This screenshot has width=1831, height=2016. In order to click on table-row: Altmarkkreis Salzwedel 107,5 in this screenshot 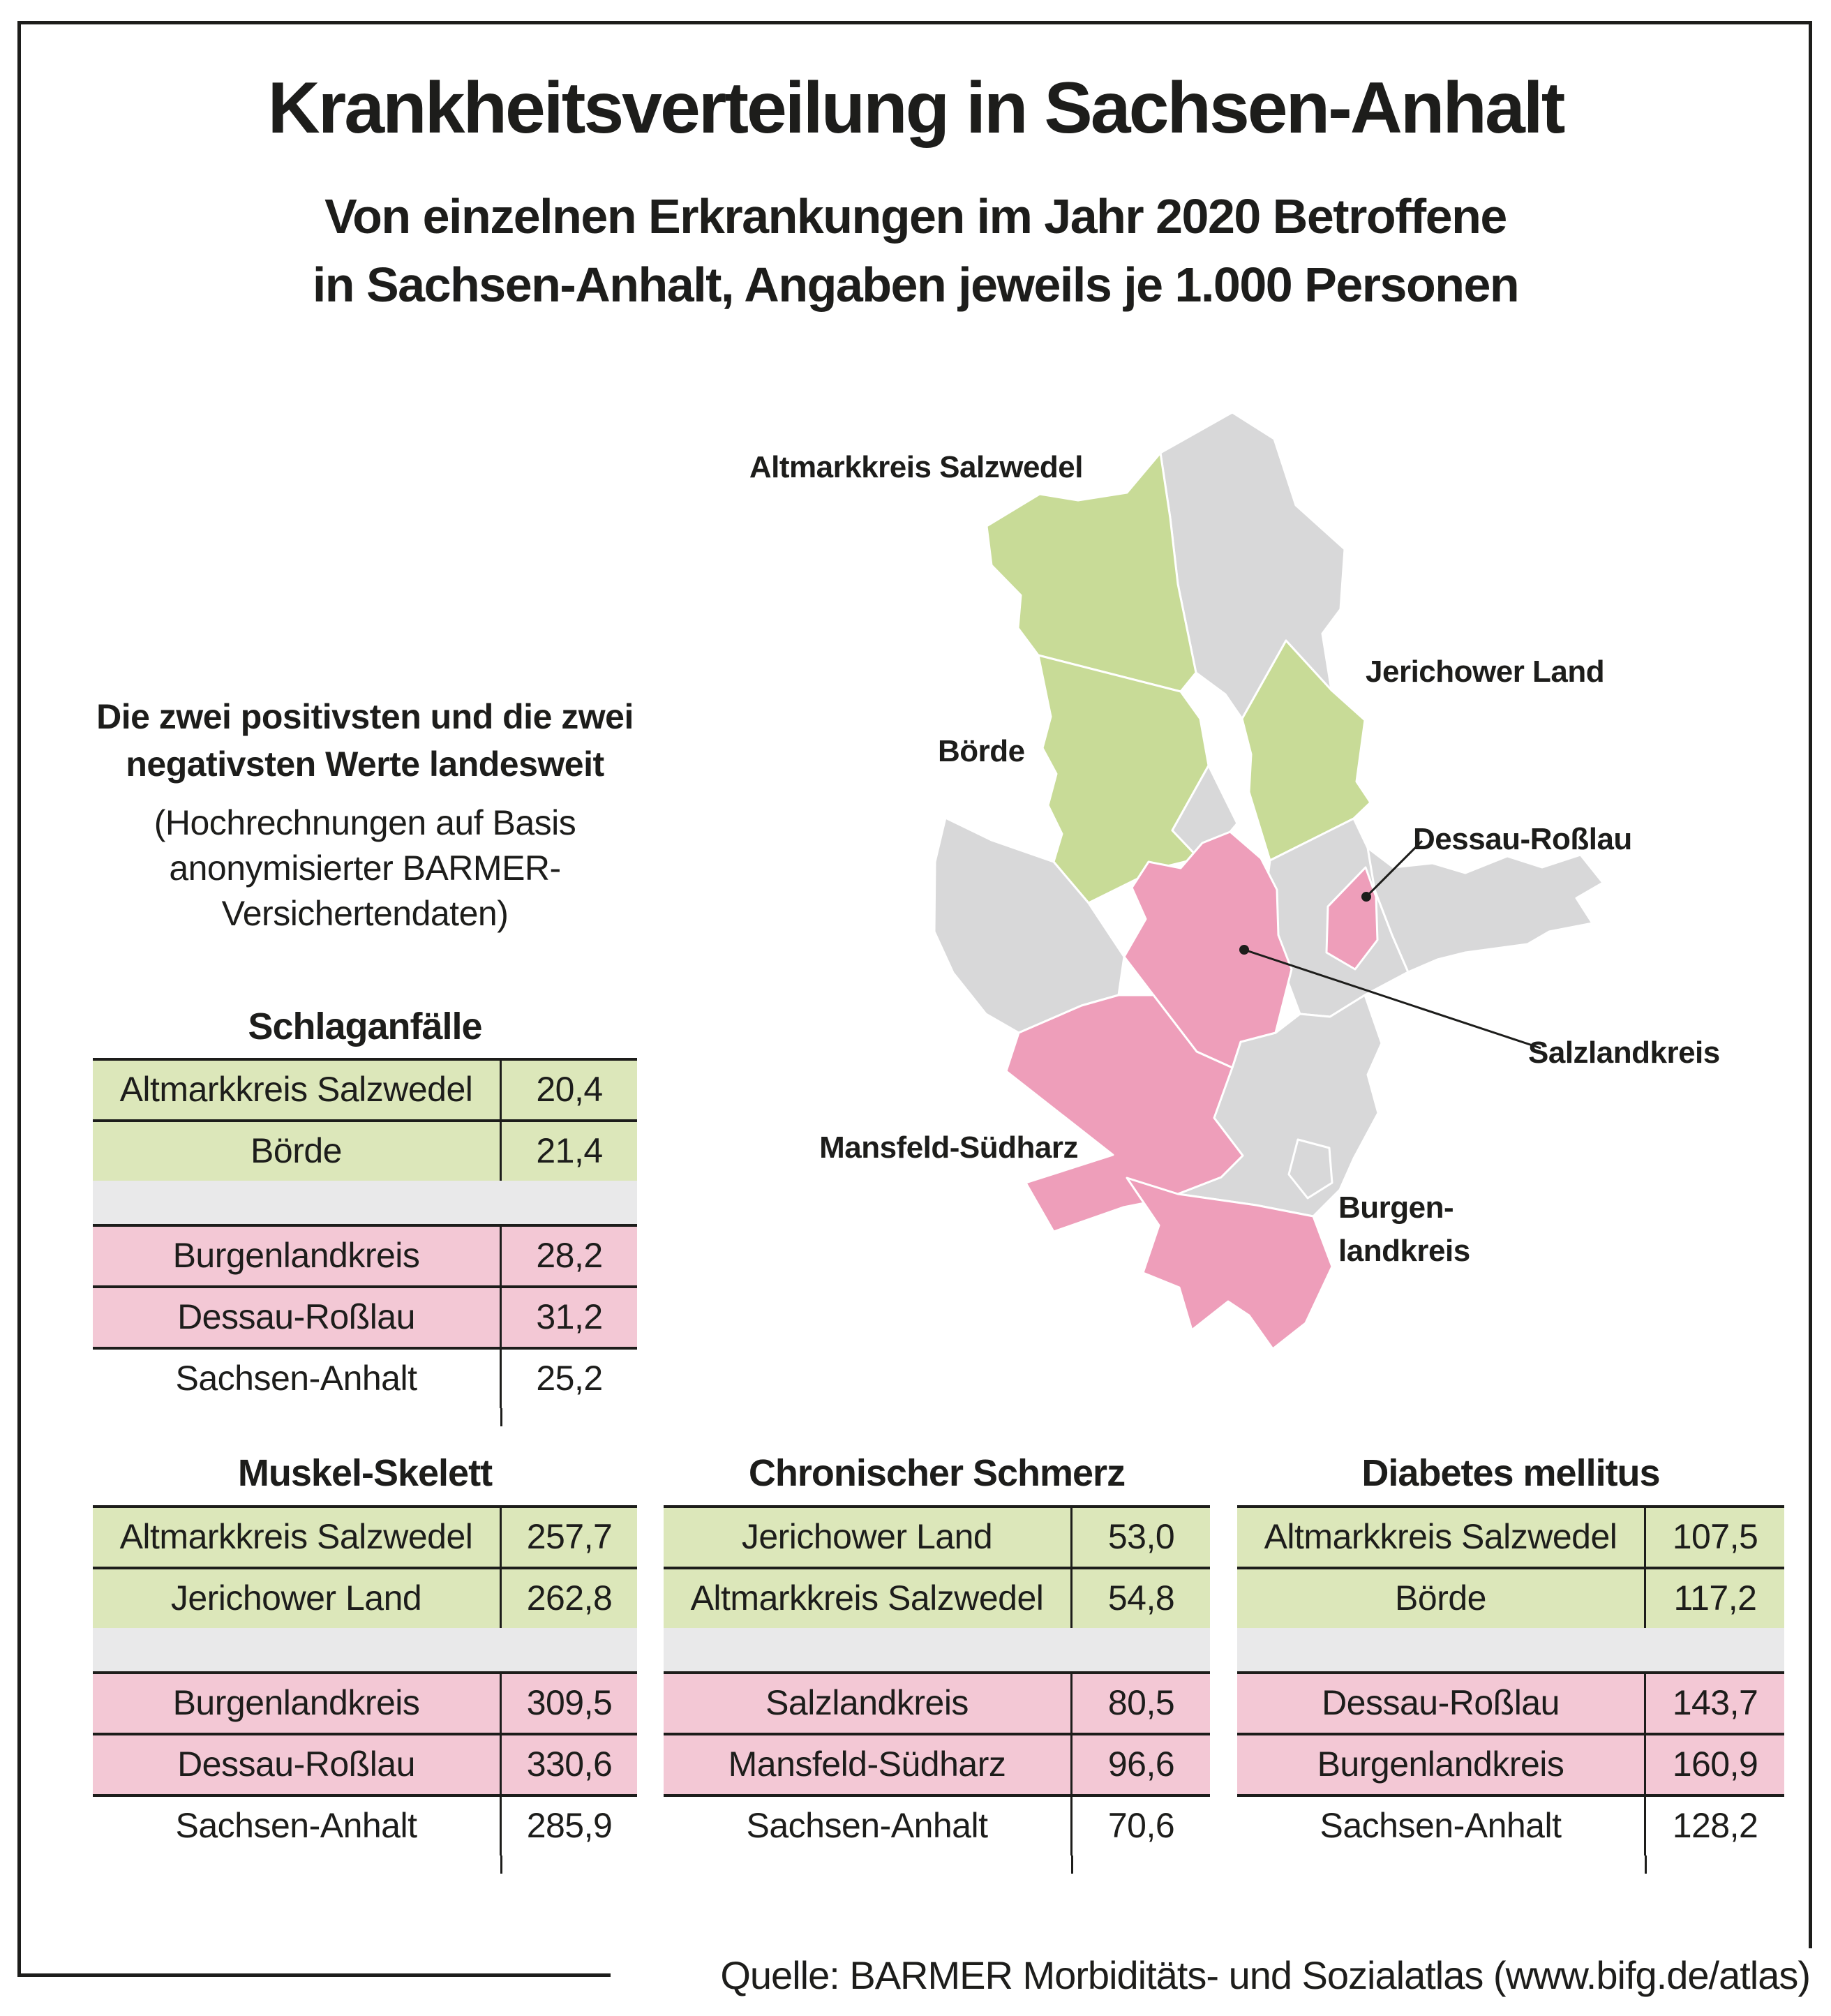, I will do `click(1511, 1536)`.